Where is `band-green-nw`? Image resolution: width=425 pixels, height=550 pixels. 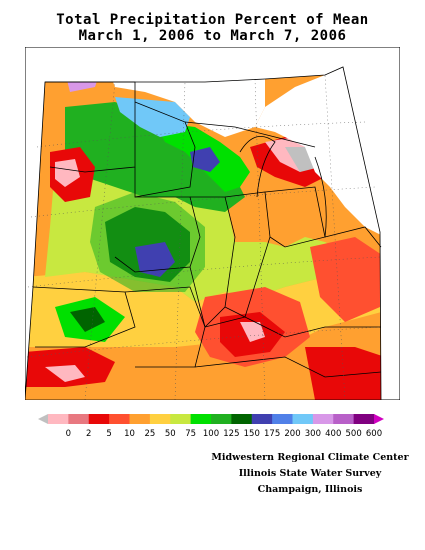 band-green-nw is located at coordinates (155, 157).